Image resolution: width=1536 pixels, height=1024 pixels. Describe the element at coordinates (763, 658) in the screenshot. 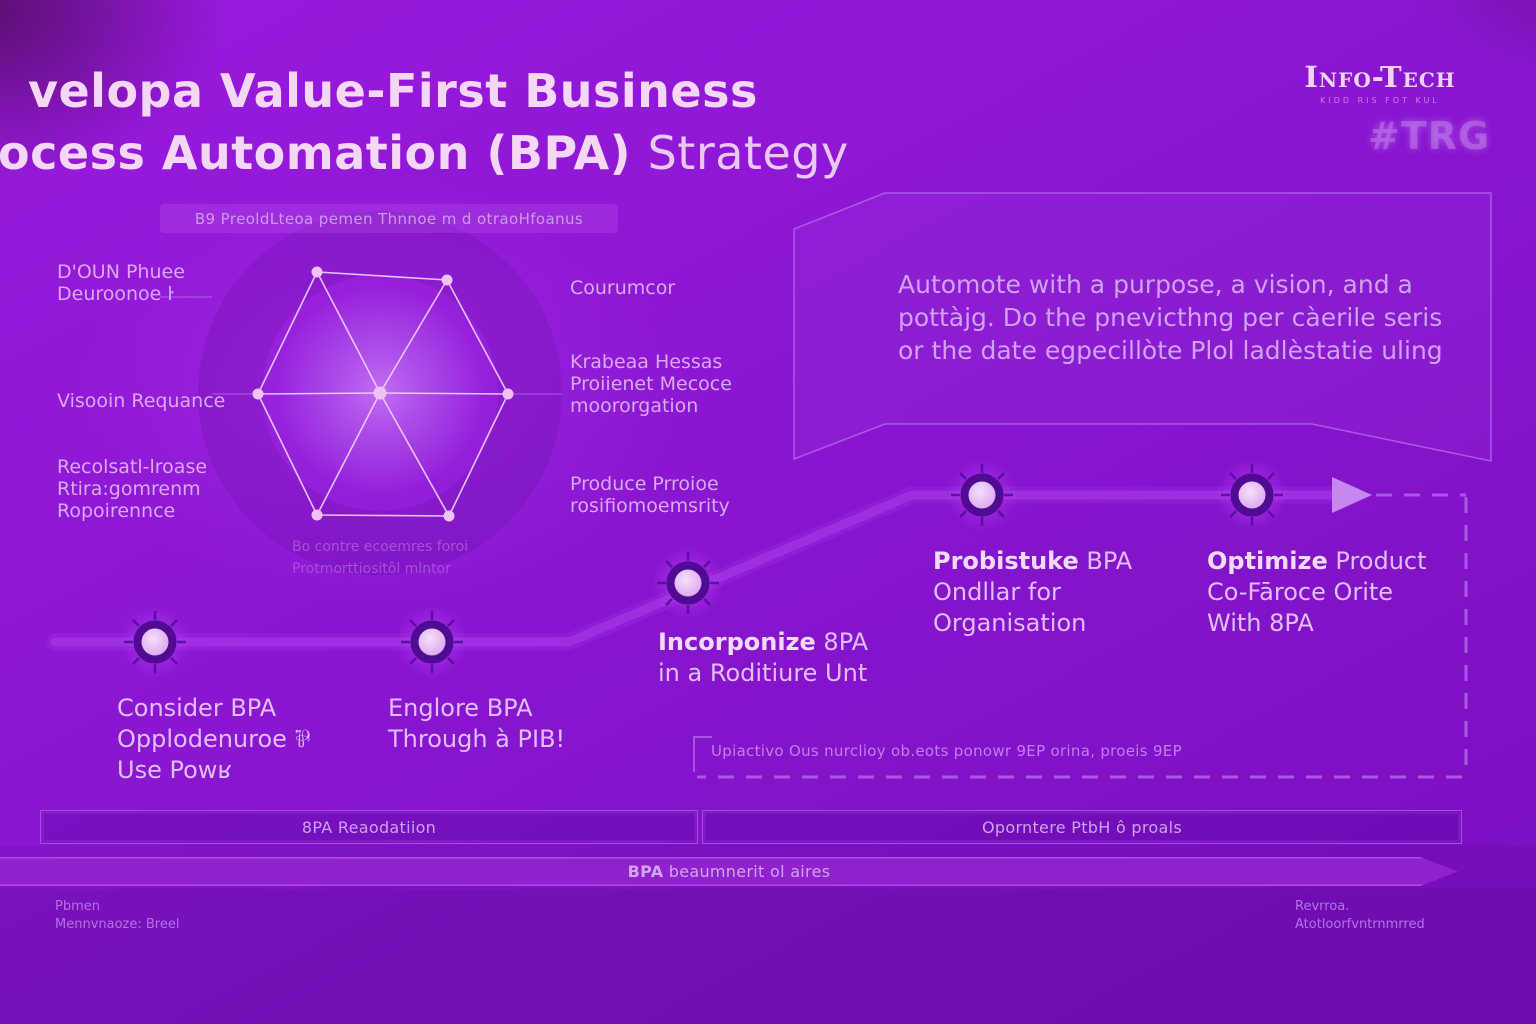

I see `milestone-label-3: Incorponize 8PA in a Roditiure Unt` at that location.